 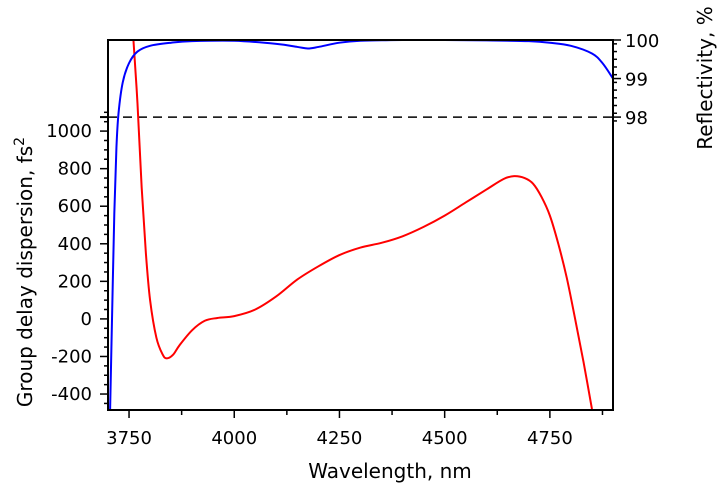 I want to click on y-axis-left-label-text: Group delay dispersion, fs, so click(x=25, y=276).